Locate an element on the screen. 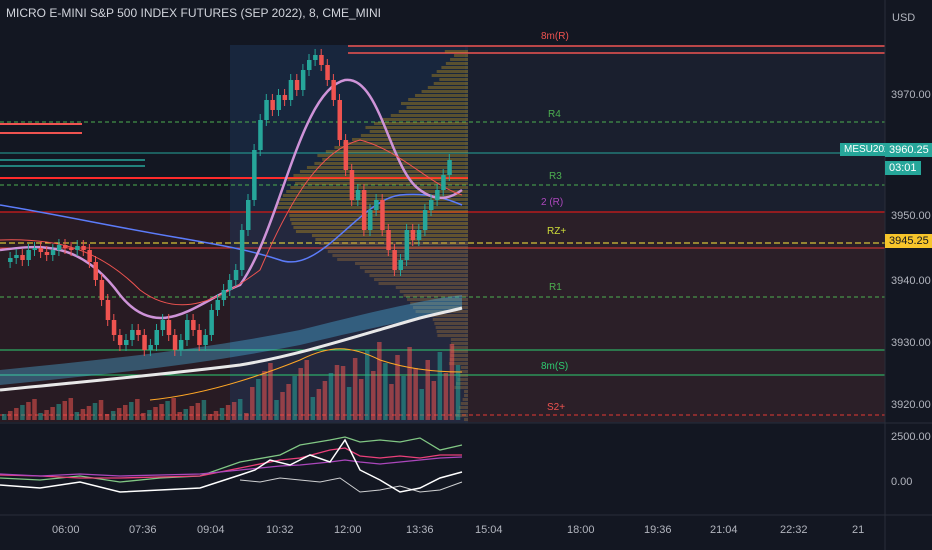 The width and height of the screenshot is (932, 550). level-r-mid: 2 (R) is located at coordinates (552, 202).